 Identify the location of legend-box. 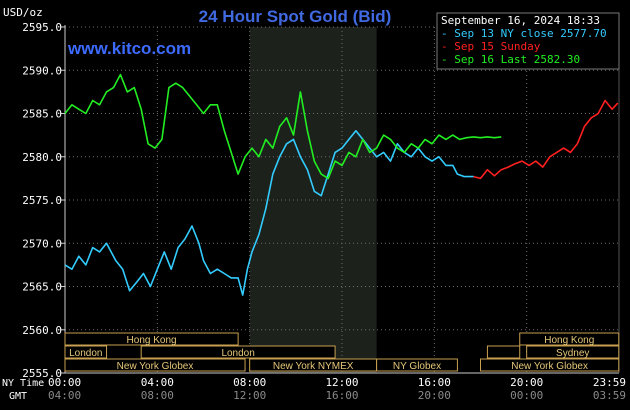
(528, 41).